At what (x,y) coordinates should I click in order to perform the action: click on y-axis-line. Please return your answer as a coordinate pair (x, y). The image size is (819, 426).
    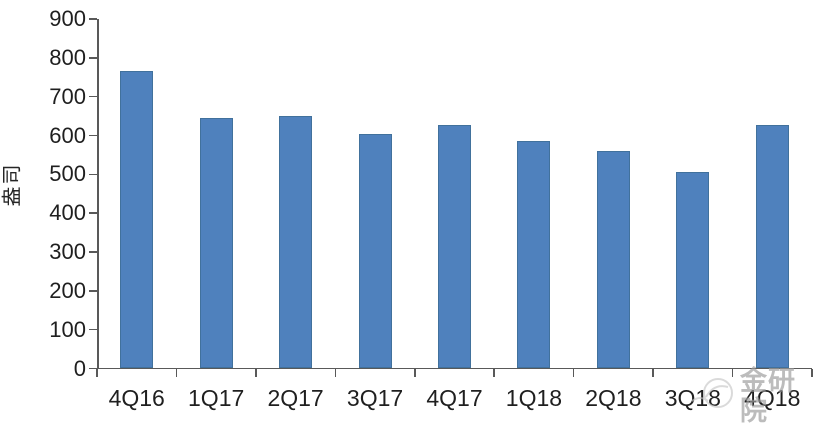
    Looking at the image, I should click on (98, 194).